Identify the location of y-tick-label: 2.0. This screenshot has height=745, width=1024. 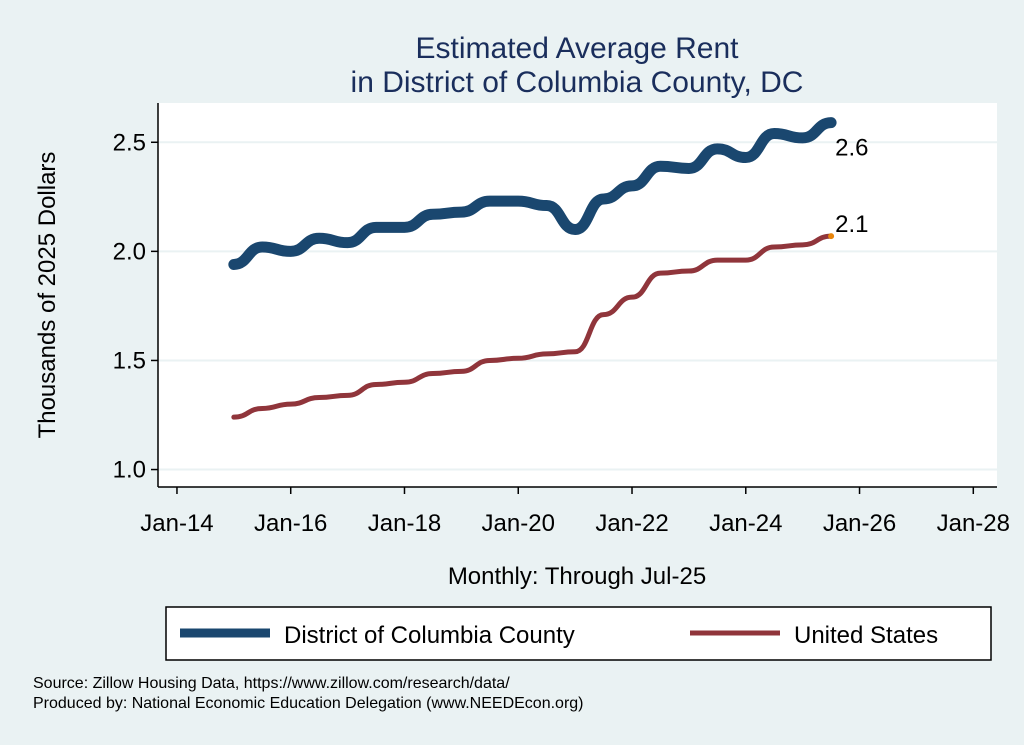
(129, 251).